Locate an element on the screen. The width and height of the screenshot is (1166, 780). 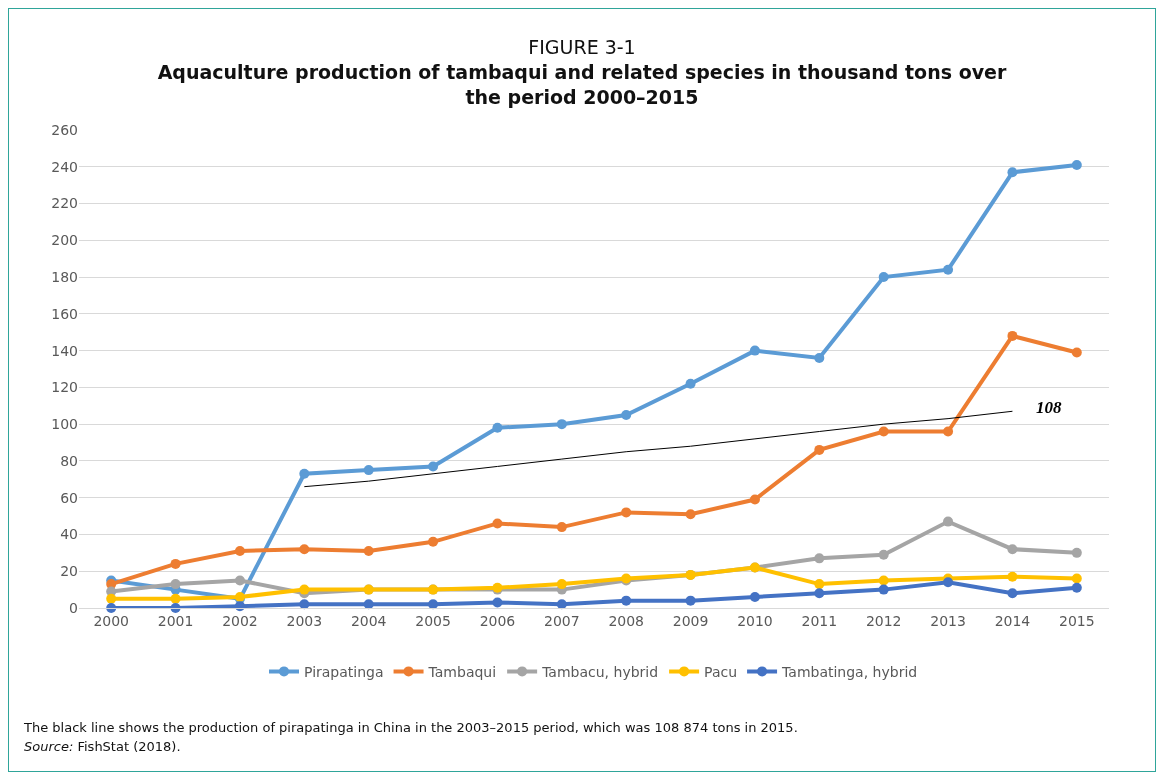
x-tick-label: 2011 is located at coordinates (819, 620).